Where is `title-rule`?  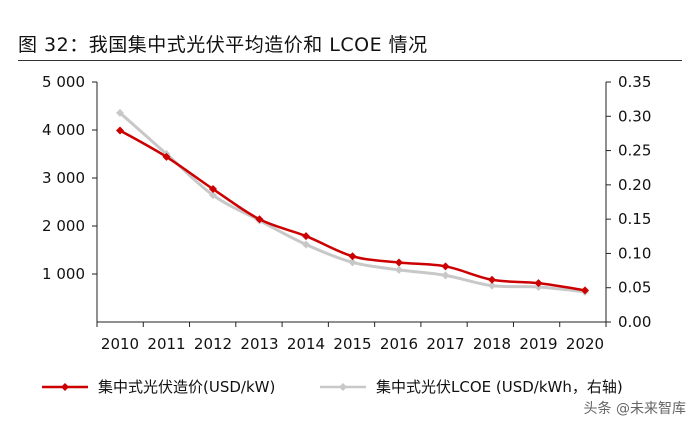
title-rule is located at coordinates (350, 60).